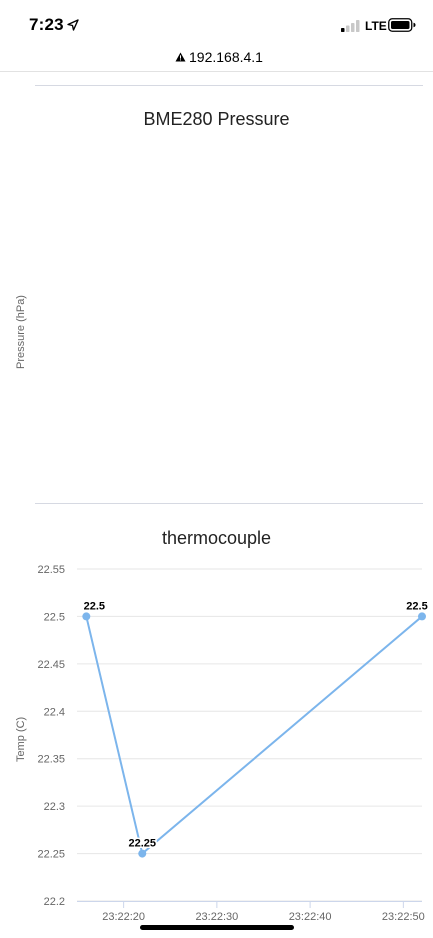 The image size is (433, 938). I want to click on pressure-y-axis-title: Pressure (hPa), so click(21, 332).